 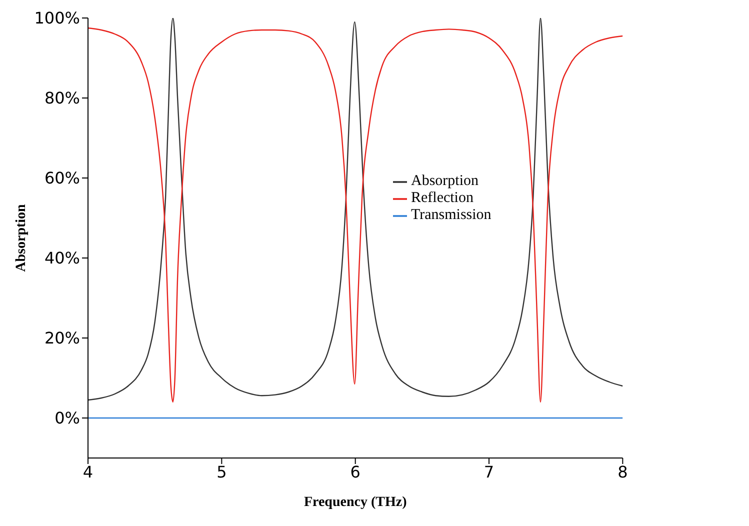 What do you see at coordinates (21, 238) in the screenshot?
I see `y-axis-title: Absorption` at bounding box center [21, 238].